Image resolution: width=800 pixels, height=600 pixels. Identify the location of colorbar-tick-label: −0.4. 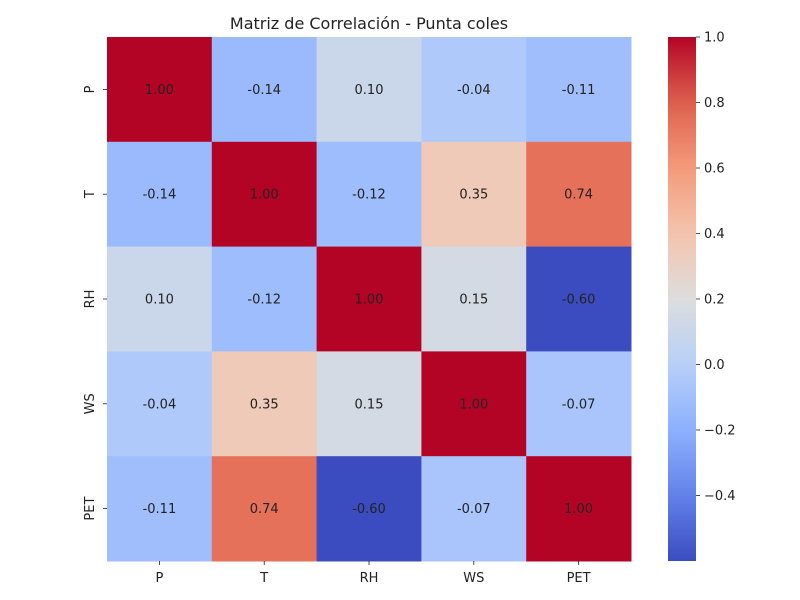
(720, 496).